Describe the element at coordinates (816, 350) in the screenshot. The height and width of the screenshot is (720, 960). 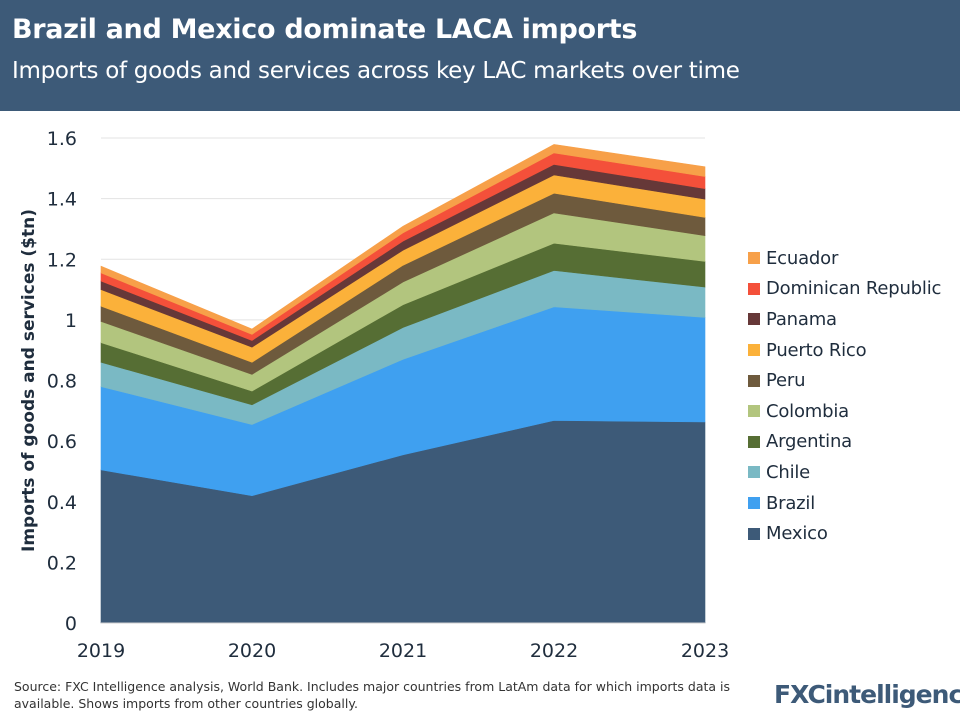
I see `legend-label: Puerto Rico` at that location.